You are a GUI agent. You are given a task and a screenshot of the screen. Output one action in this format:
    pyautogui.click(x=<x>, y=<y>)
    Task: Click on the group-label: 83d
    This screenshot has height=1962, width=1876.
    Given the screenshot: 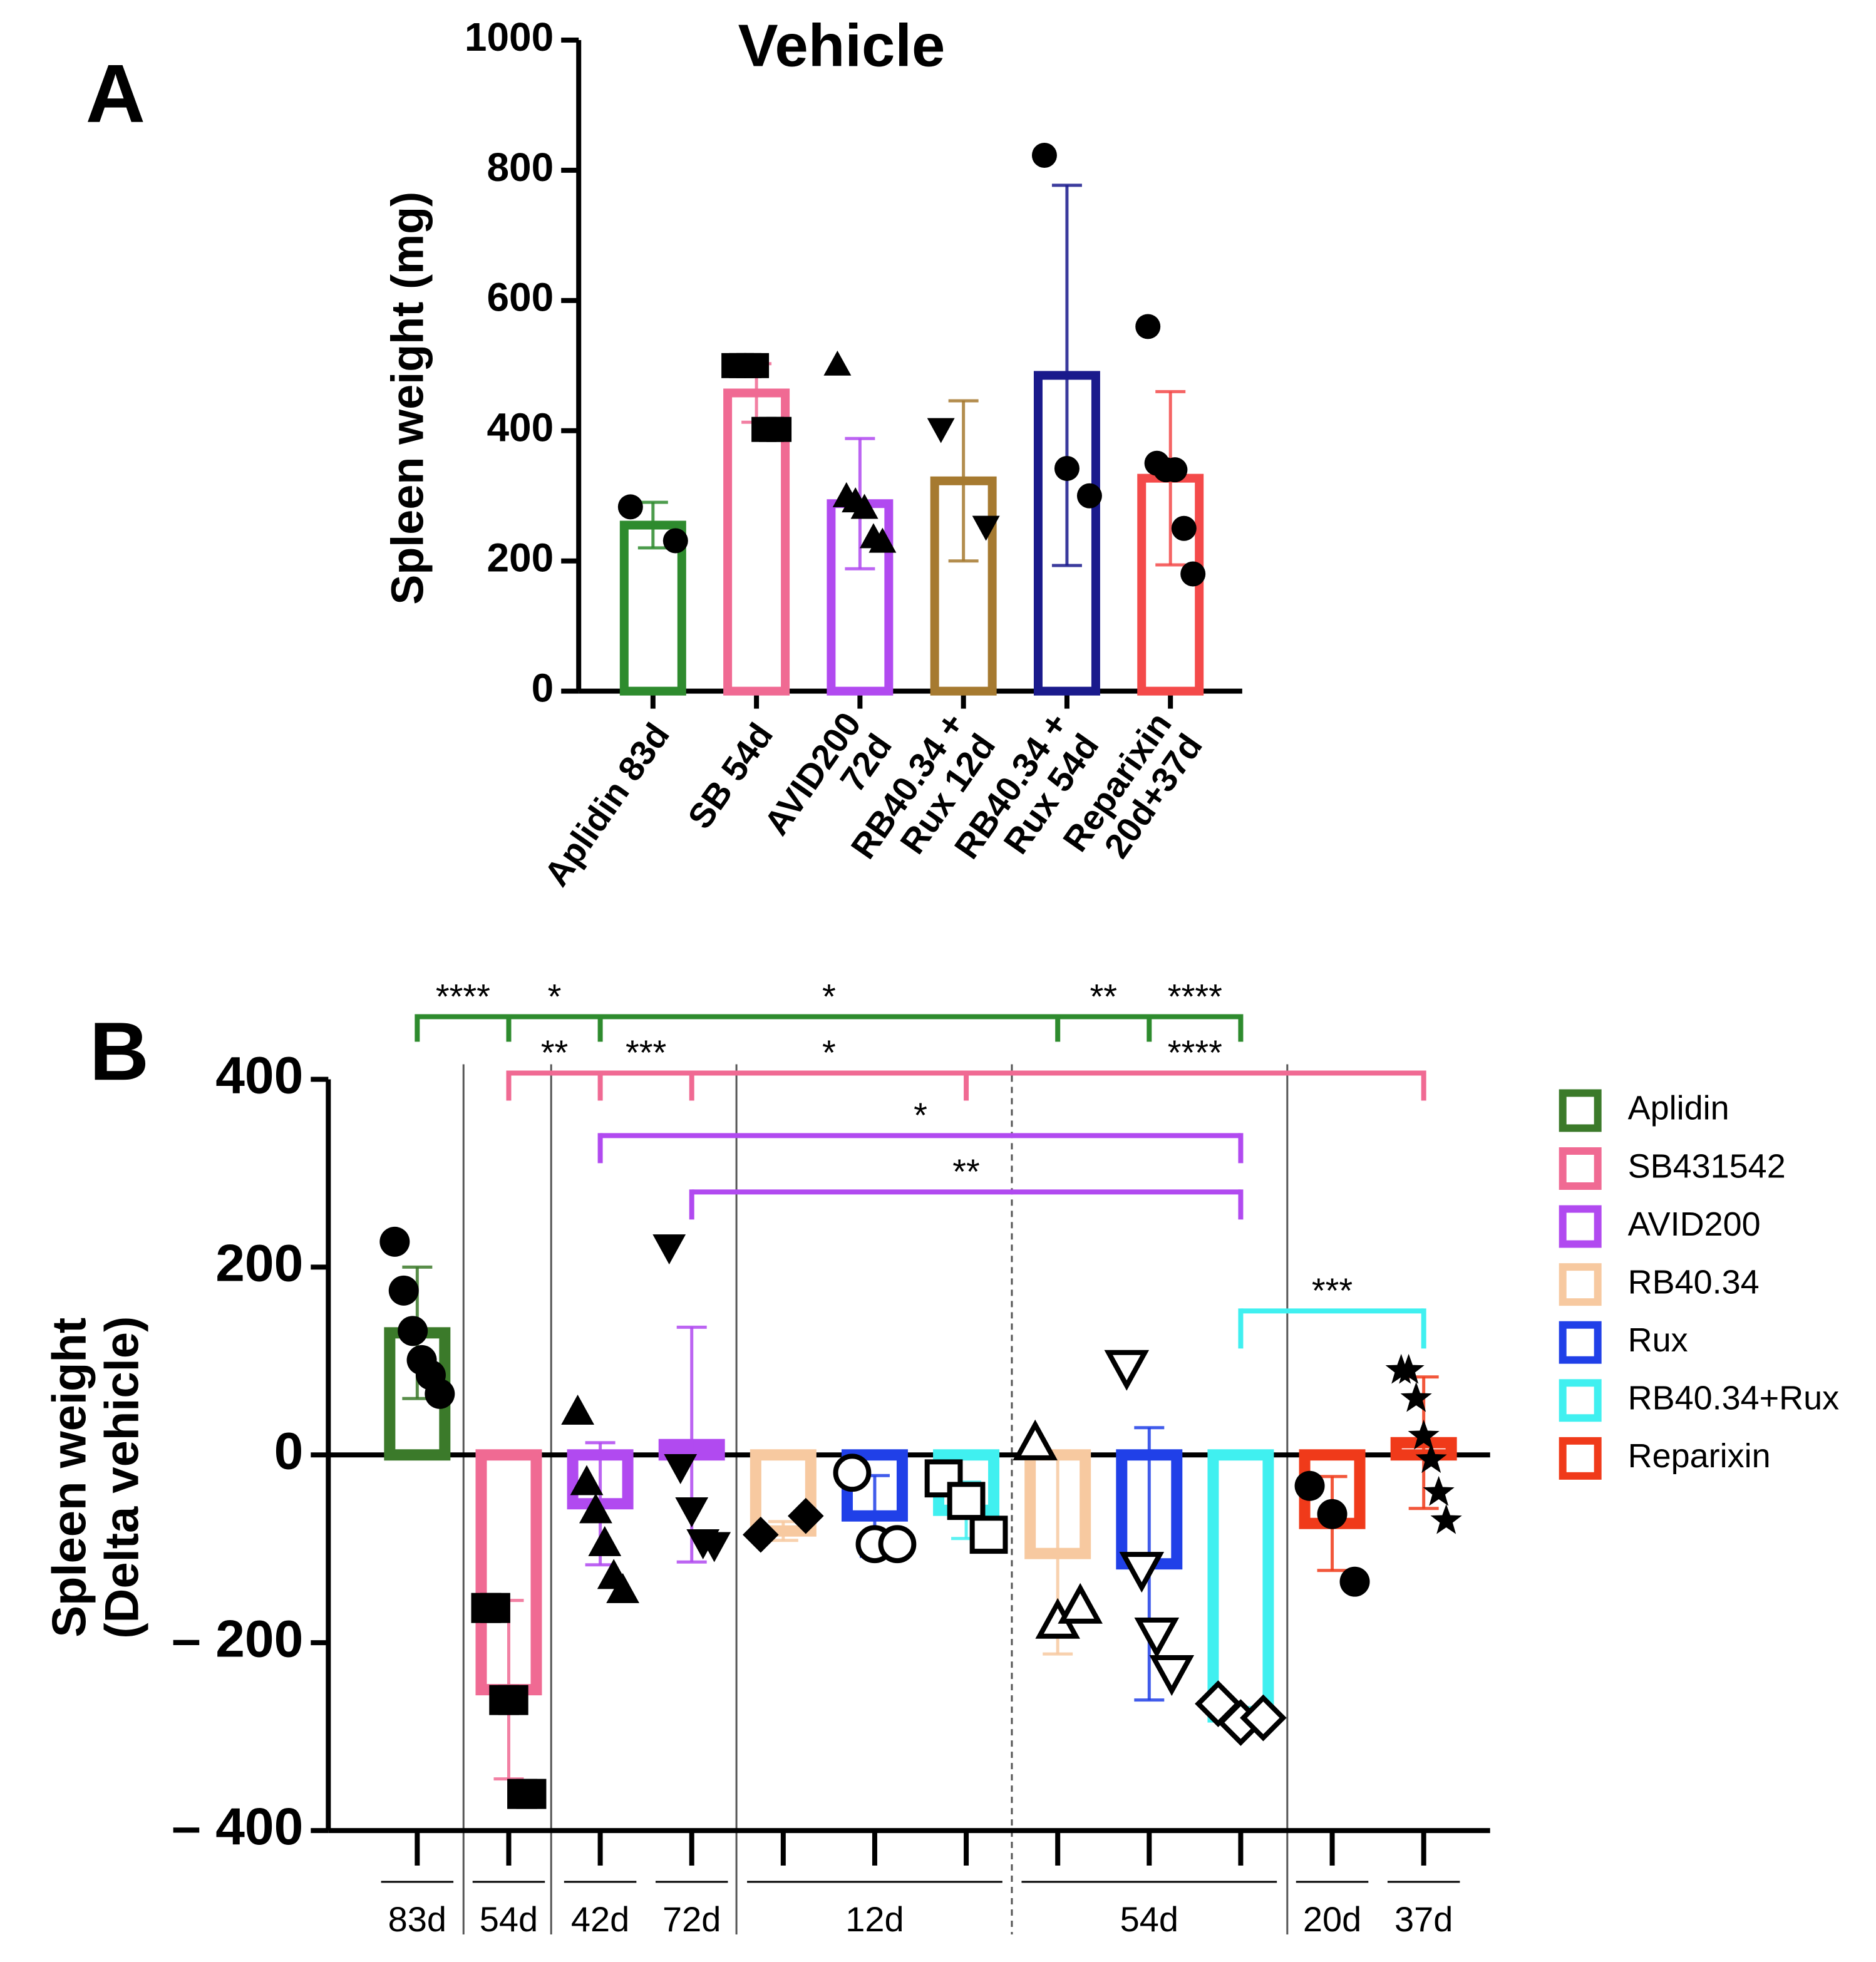 What is the action you would take?
    pyautogui.click(x=417, y=1919)
    